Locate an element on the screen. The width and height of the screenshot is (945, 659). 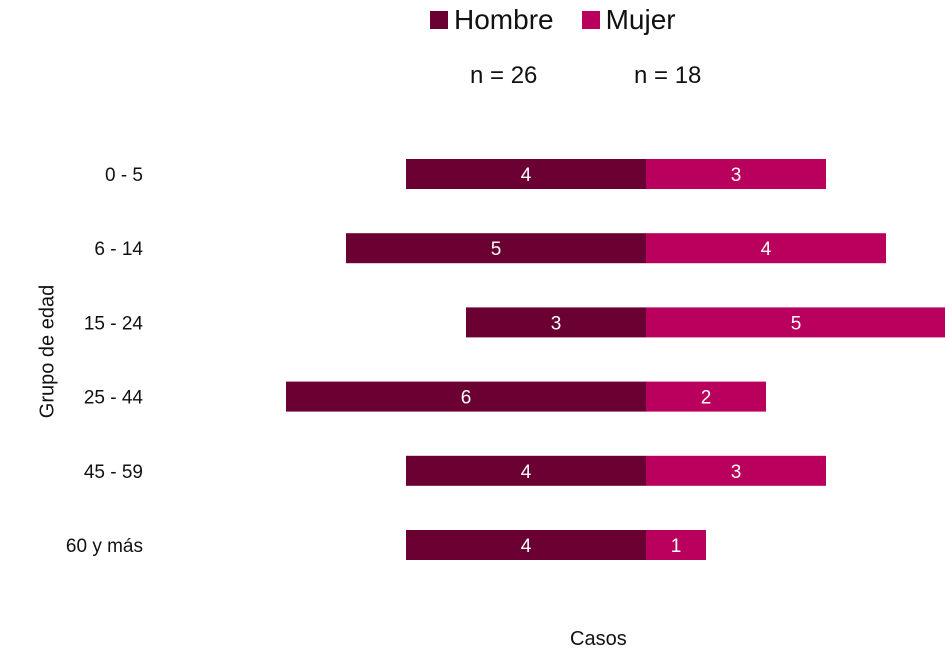
legend-label-mujer: Mujer is located at coordinates (640, 19).